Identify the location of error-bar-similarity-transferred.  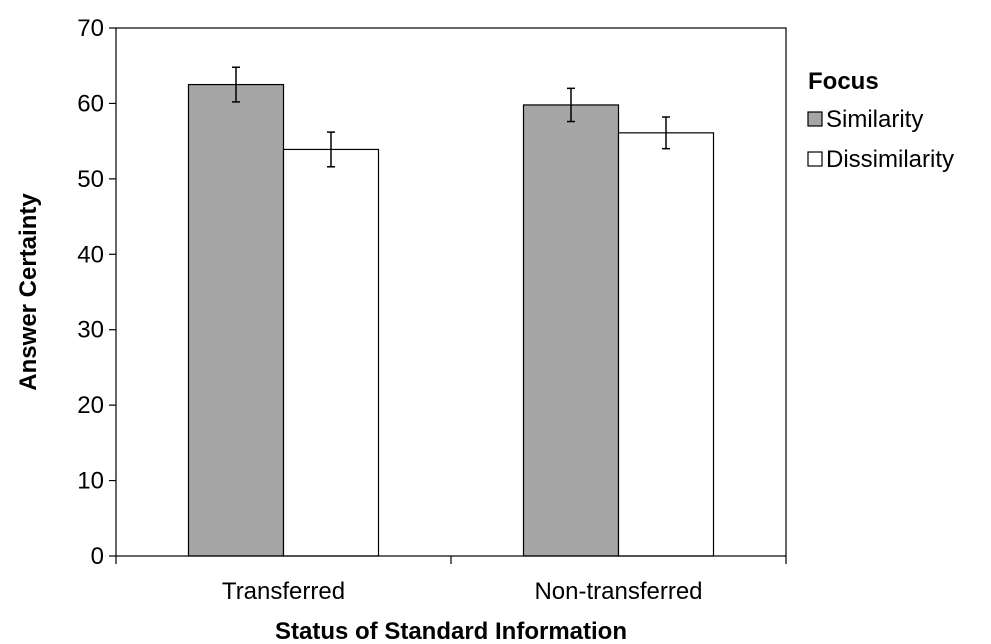
(236, 84).